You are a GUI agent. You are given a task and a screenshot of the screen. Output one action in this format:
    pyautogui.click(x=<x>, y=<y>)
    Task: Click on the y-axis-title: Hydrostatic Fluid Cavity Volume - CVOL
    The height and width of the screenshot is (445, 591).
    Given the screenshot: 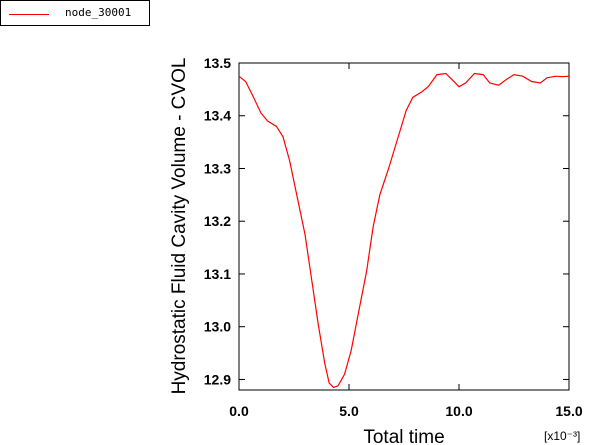 What is the action you would take?
    pyautogui.click(x=179, y=226)
    